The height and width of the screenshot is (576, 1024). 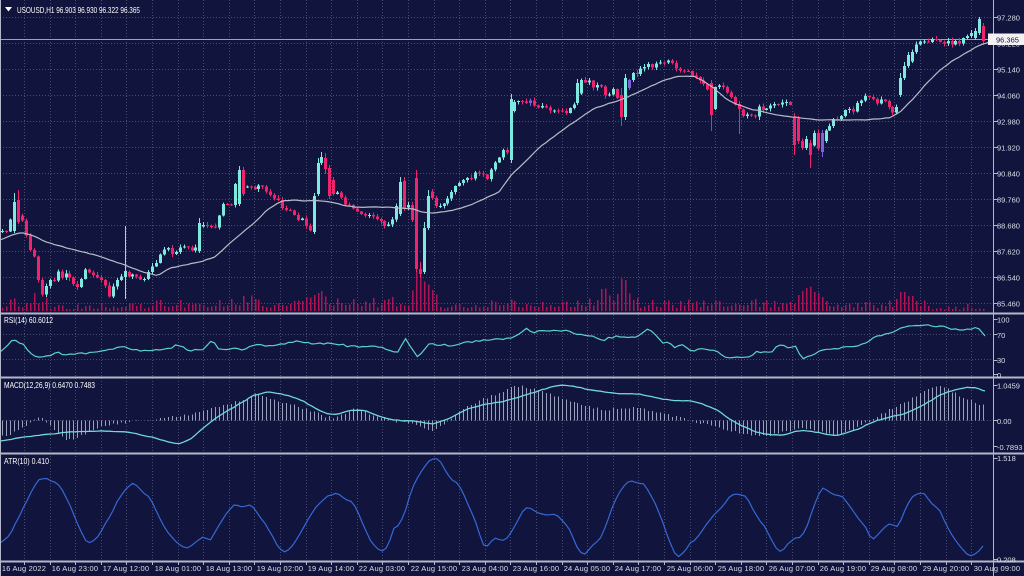 What do you see at coordinates (1006, 560) in the screenshot?
I see `svg-text: 0.208` at bounding box center [1006, 560].